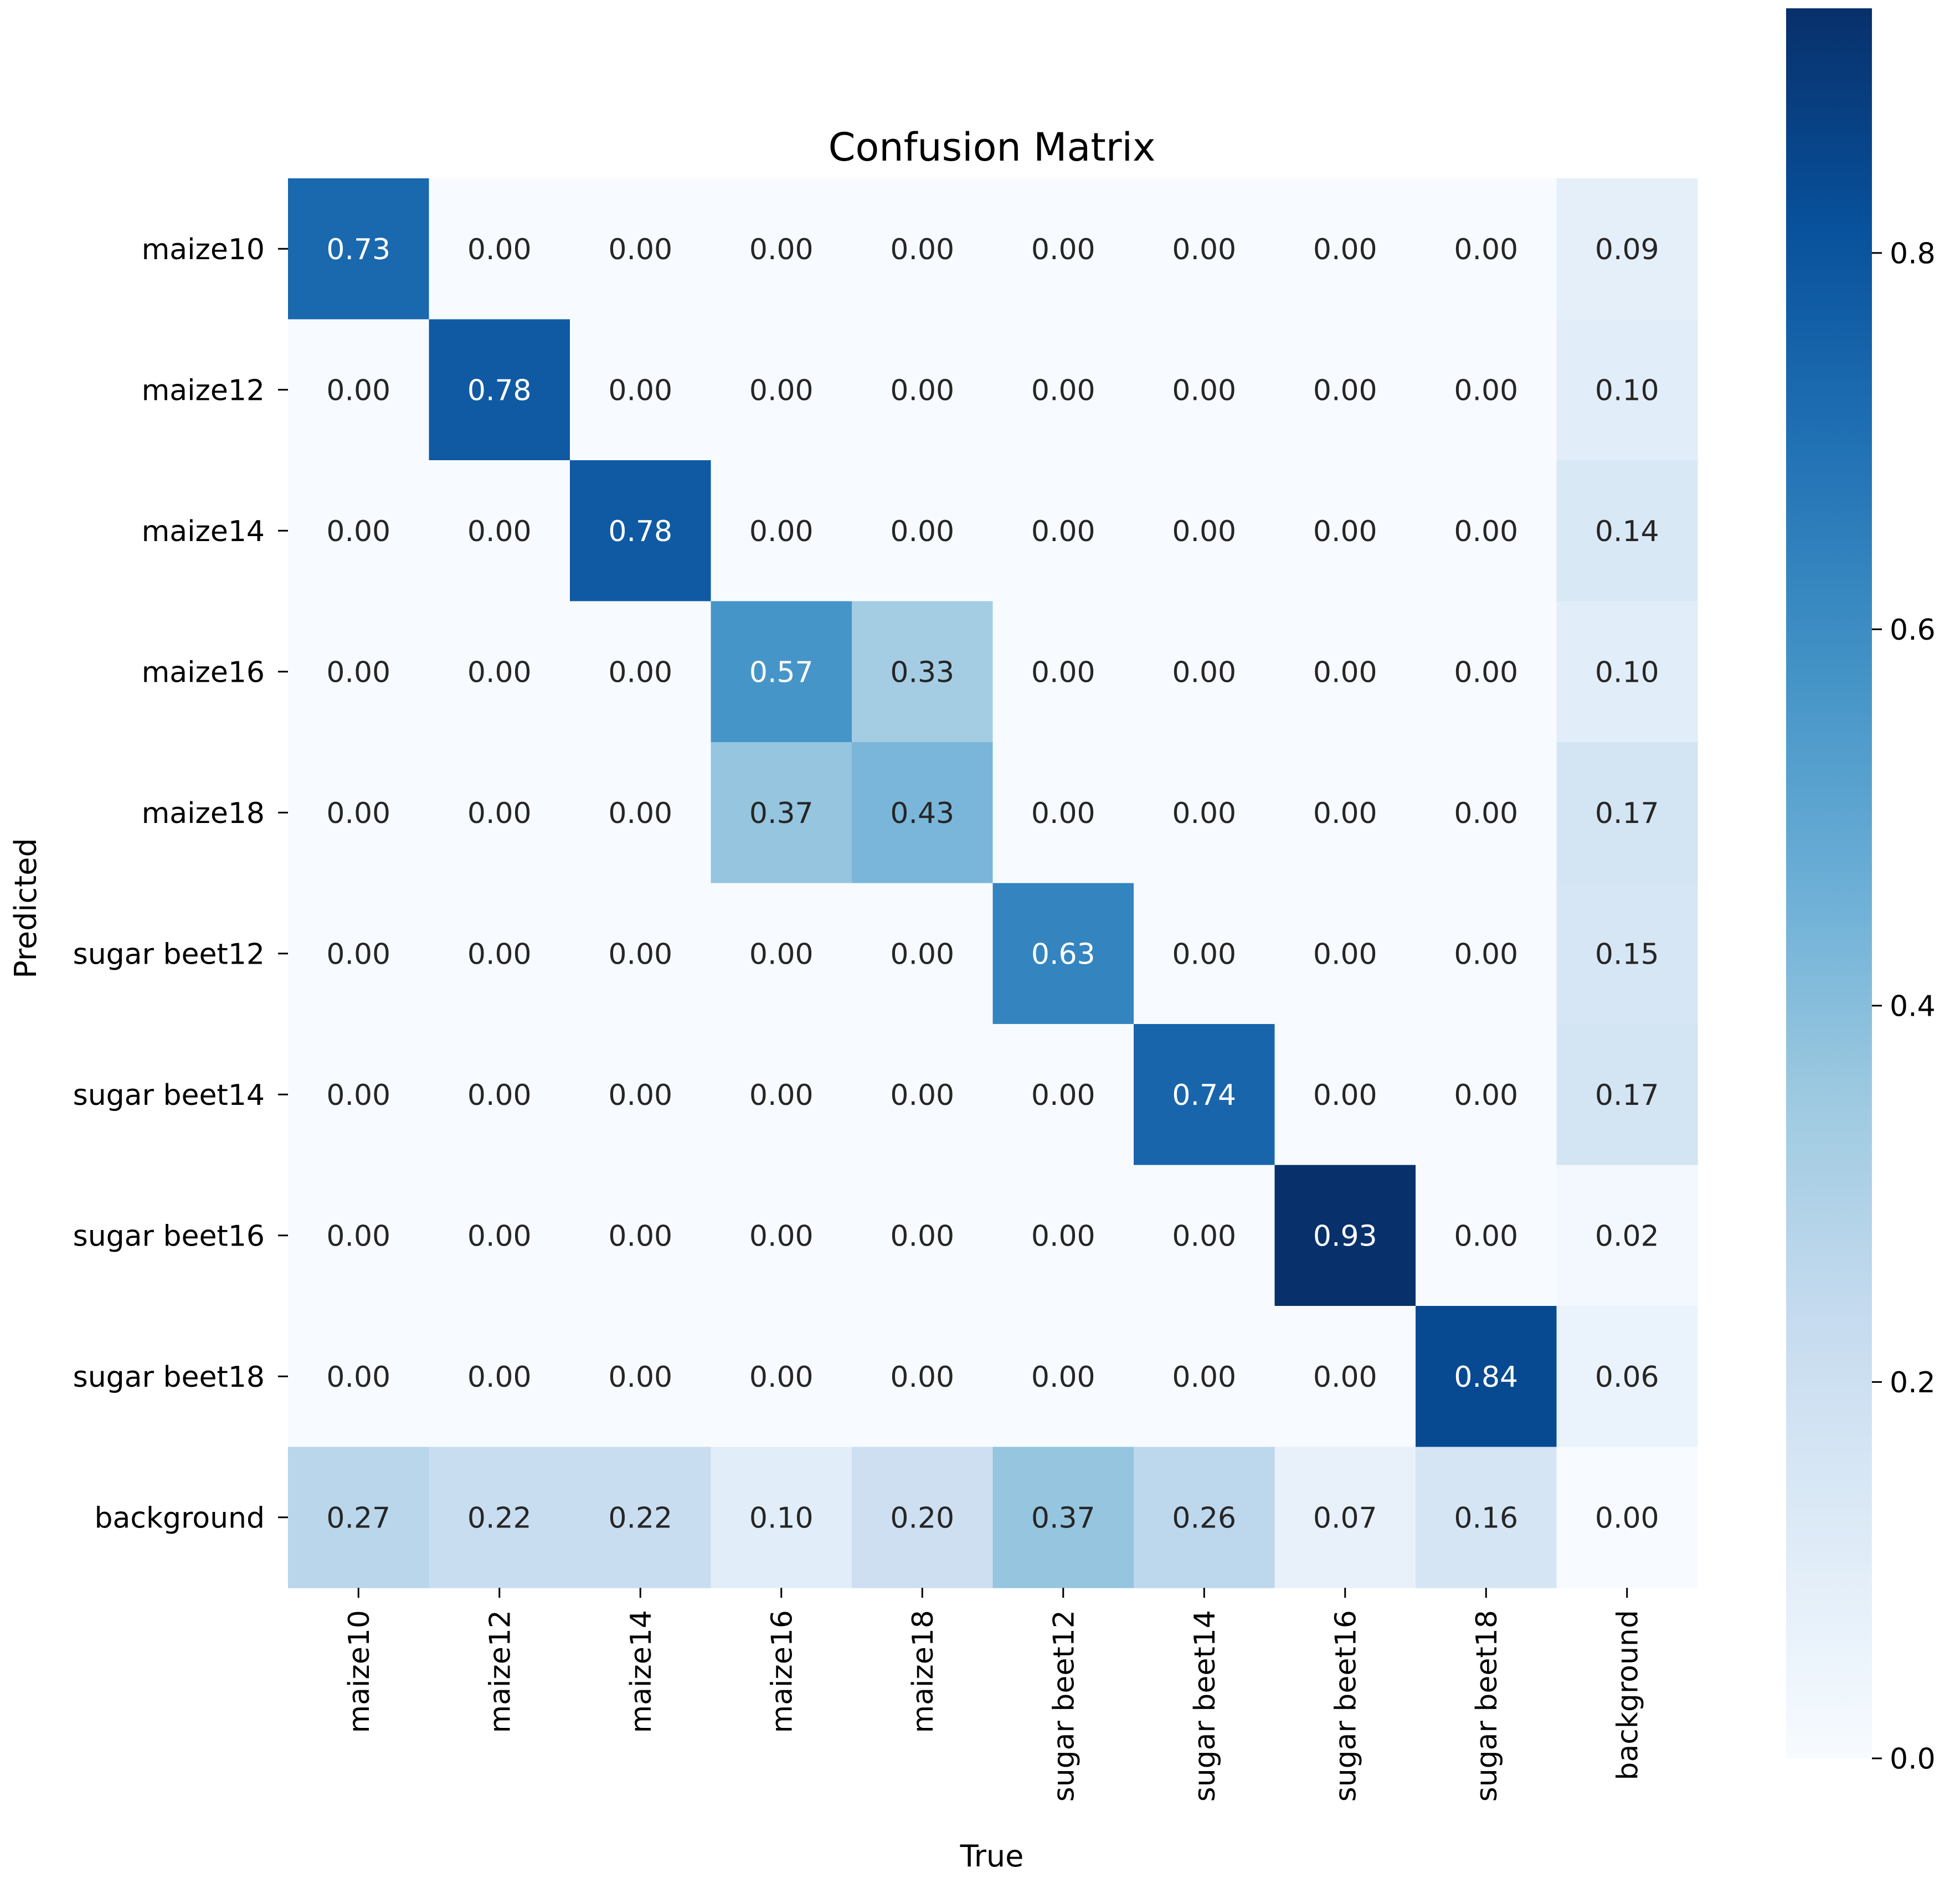 The width and height of the screenshot is (1960, 1878). What do you see at coordinates (1064, 1706) in the screenshot?
I see `x-tick-label-sugar-beet12: sugar beet12` at bounding box center [1064, 1706].